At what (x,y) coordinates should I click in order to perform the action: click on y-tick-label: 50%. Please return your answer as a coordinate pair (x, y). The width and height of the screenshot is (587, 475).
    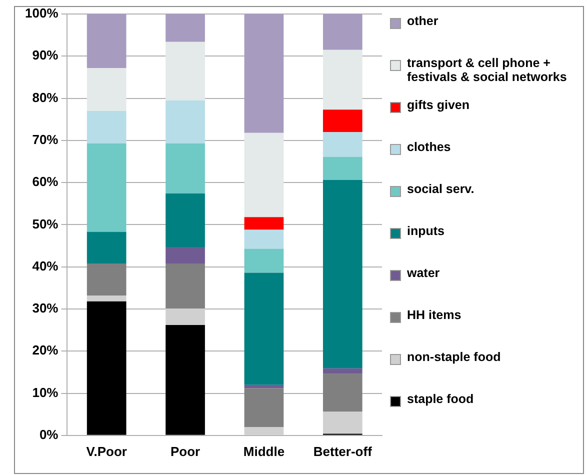
    Looking at the image, I should click on (45, 224).